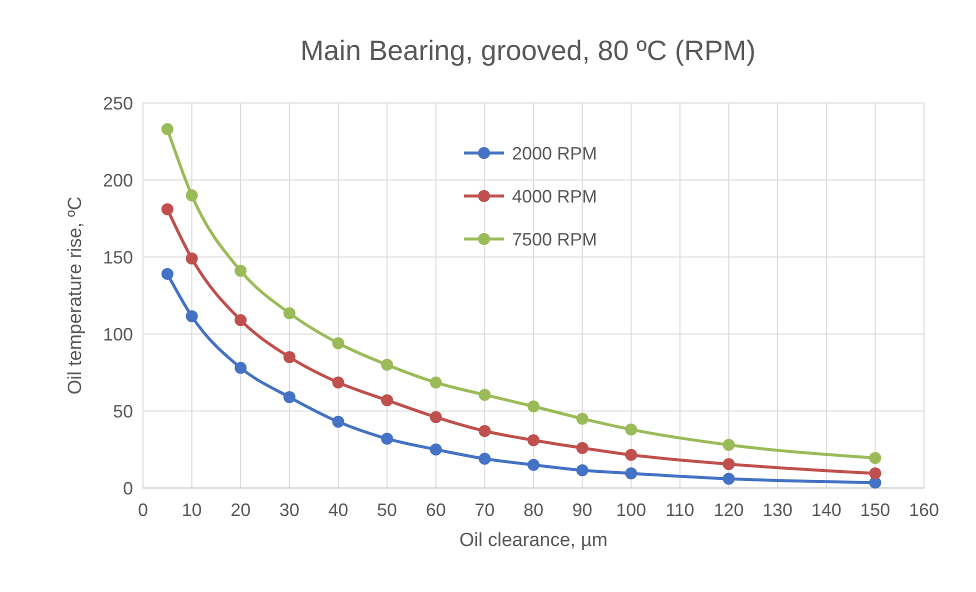  Describe the element at coordinates (729, 510) in the screenshot. I see `x-tick-label: 120` at that location.